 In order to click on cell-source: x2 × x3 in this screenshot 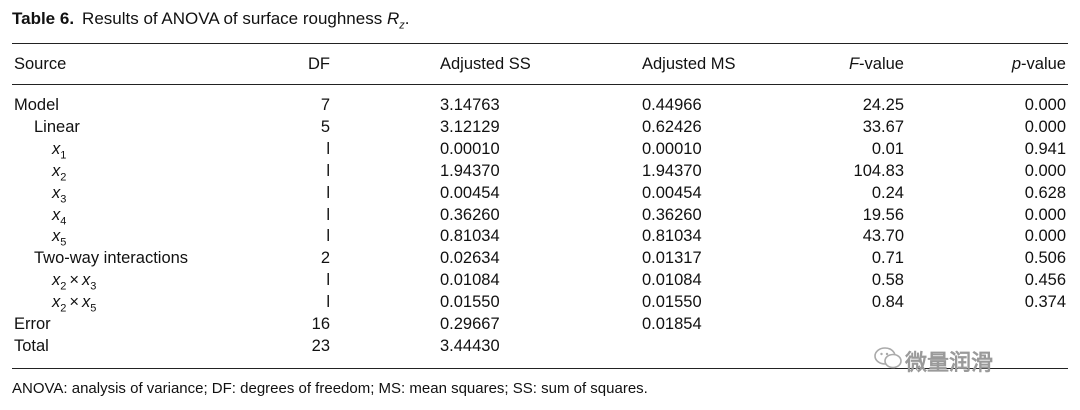, I will do `click(55, 283)`.